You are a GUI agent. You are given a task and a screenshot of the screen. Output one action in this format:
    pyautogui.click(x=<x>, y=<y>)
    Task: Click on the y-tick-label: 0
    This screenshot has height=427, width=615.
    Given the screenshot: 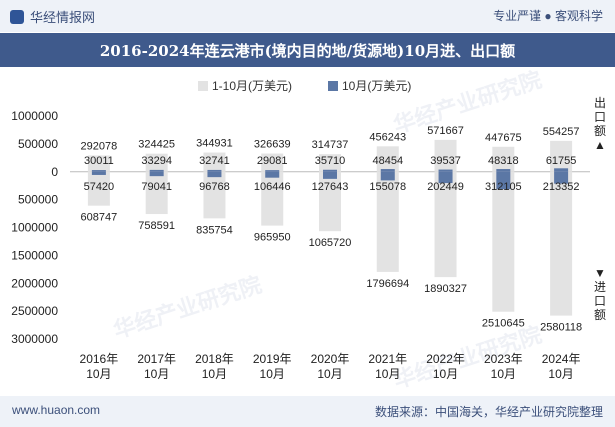 What is the action you would take?
    pyautogui.click(x=54, y=172)
    